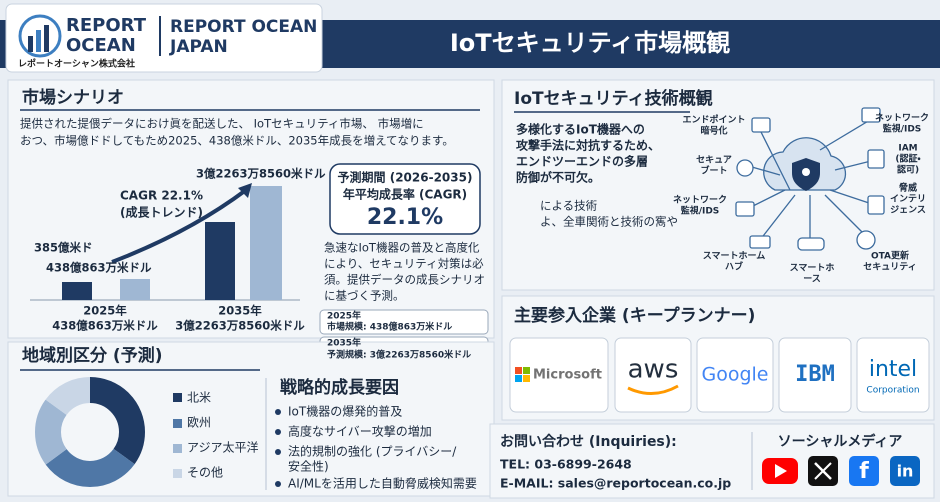  I want to click on diagram-label: セキュア, so click(714, 160).